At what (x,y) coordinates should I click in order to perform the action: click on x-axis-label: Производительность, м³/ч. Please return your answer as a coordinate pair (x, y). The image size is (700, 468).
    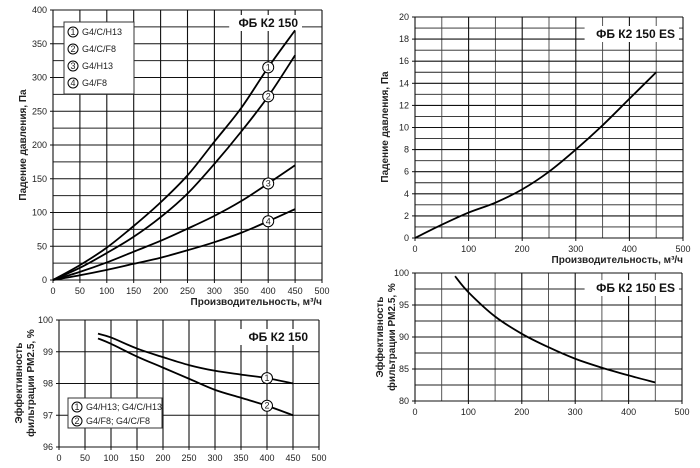
    Looking at the image, I should click on (257, 302).